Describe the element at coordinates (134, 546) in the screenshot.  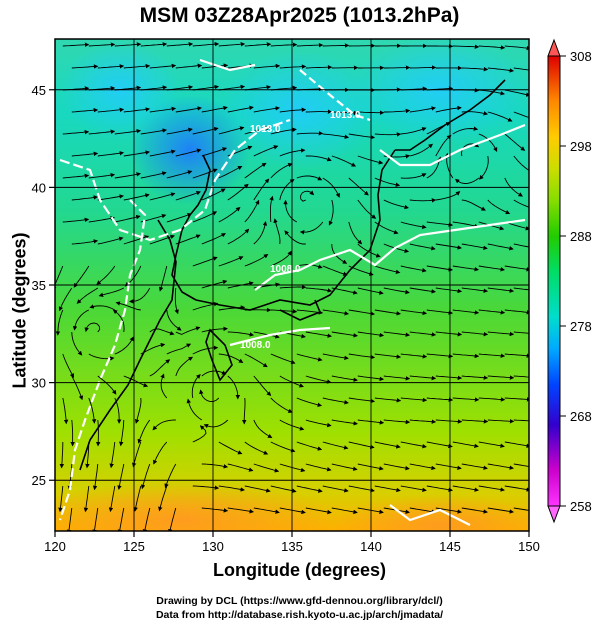
I see `x-tick-label: 125` at that location.